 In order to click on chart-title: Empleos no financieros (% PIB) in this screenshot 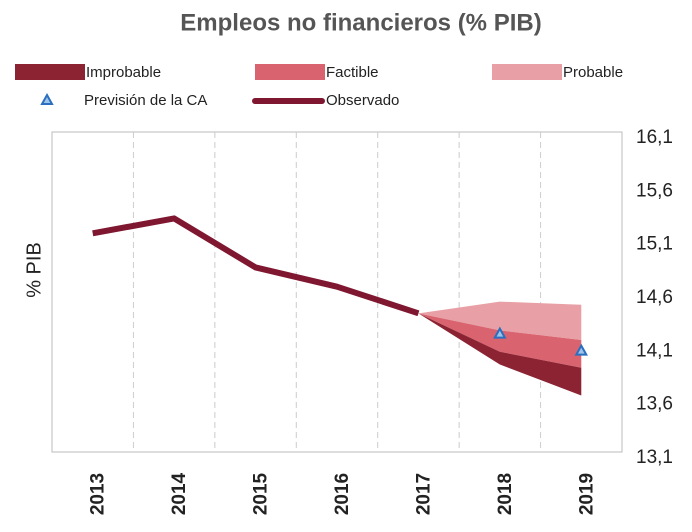, I will do `click(360, 22)`.